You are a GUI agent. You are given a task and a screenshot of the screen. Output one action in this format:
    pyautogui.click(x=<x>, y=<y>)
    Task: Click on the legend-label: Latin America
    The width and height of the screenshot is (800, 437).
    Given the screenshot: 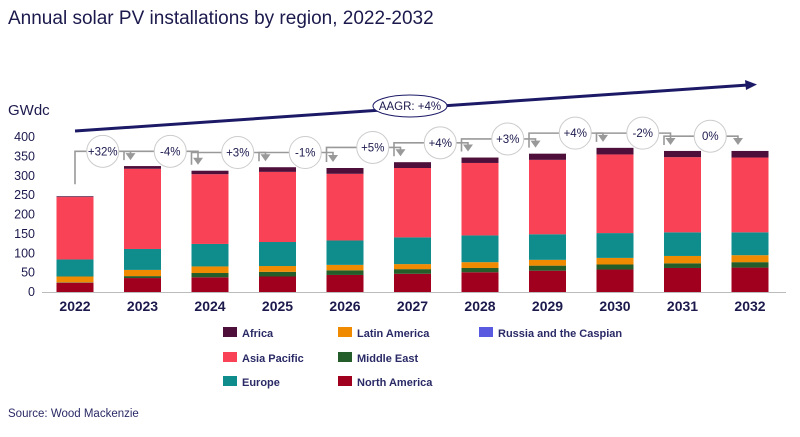 What is the action you would take?
    pyautogui.click(x=393, y=334)
    